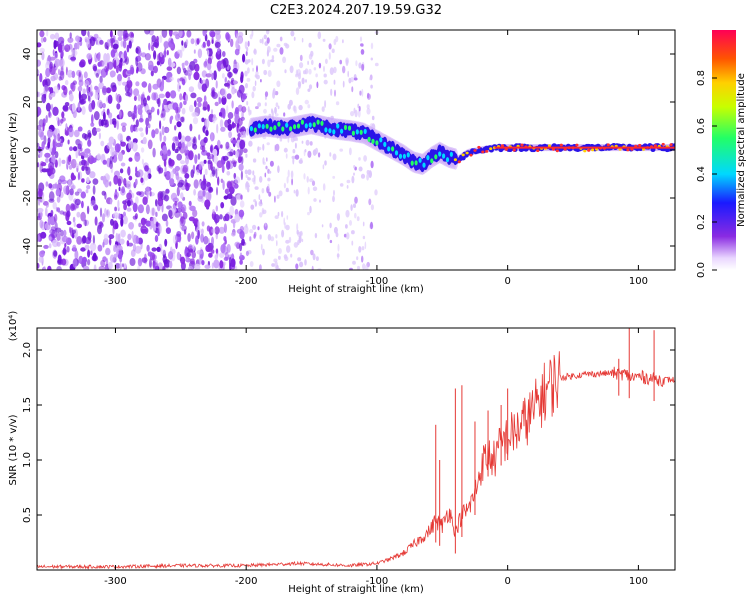 This screenshot has width=750, height=600. Describe the element at coordinates (13, 326) in the screenshot. I see `snr-y-multiplier: (x10⁴)` at that location.